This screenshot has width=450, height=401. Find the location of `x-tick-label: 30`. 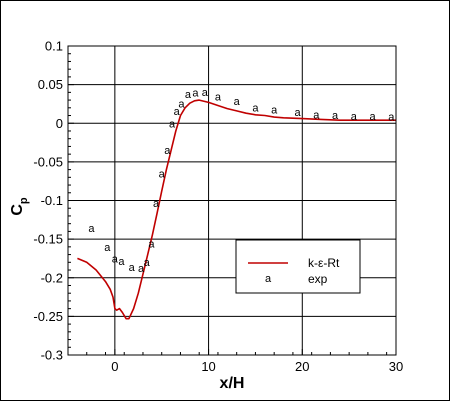

x-tick-label: 30 is located at coordinates (396, 366).